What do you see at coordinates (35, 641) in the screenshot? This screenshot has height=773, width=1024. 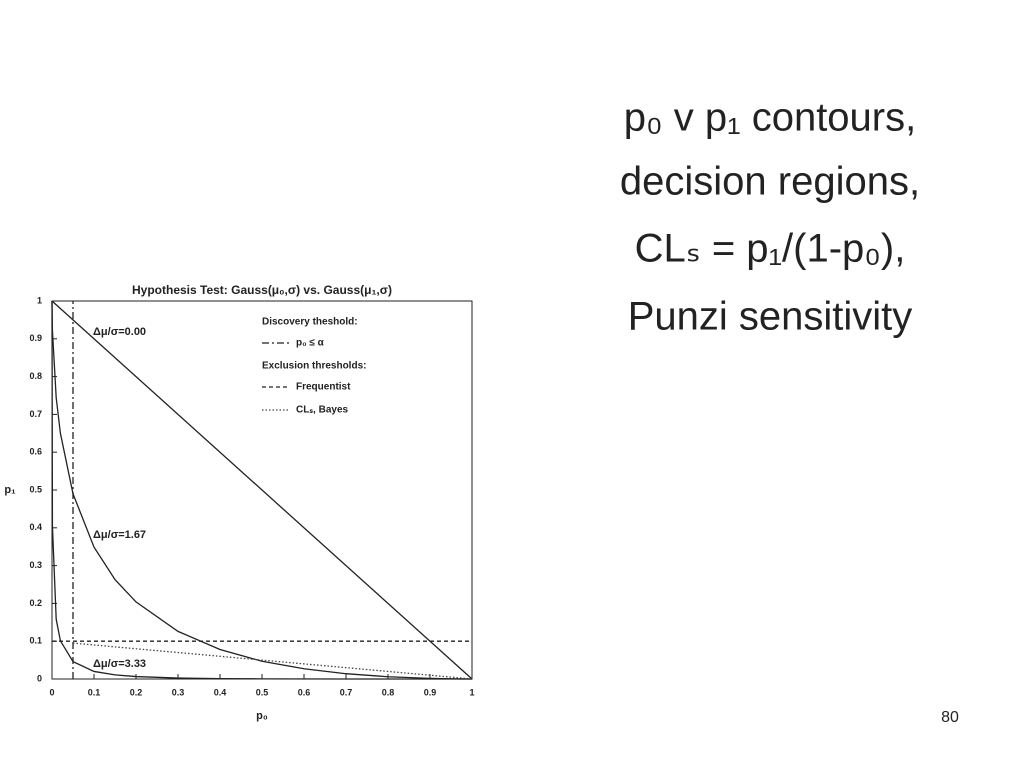 I see `y-tick-label: 0.1` at bounding box center [35, 641].